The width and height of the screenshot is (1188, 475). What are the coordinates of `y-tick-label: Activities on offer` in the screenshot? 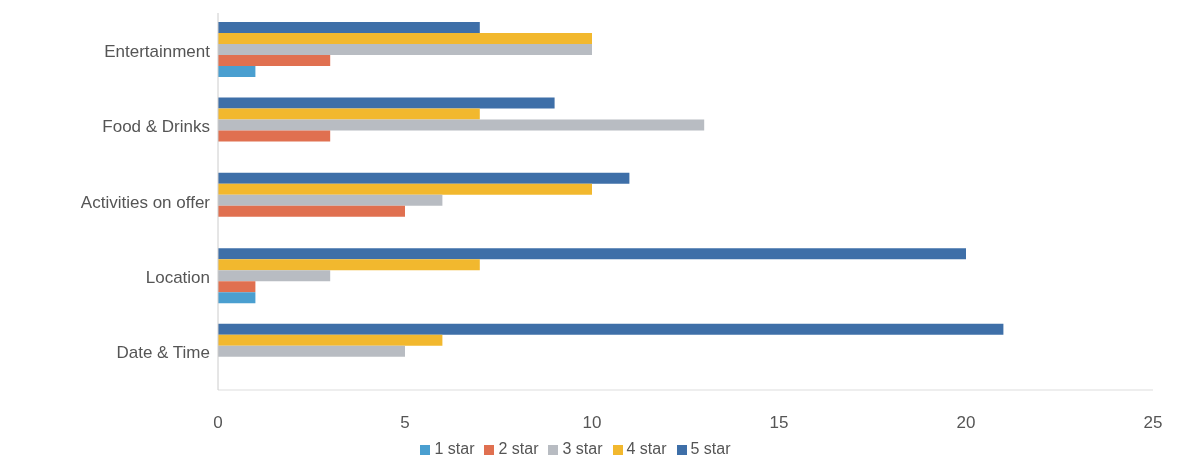 It's located at (145, 202).